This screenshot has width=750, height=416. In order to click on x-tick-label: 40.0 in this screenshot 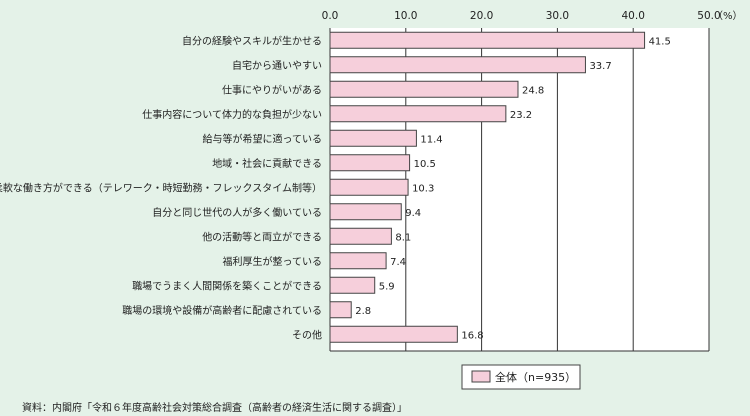, I will do `click(633, 16)`.